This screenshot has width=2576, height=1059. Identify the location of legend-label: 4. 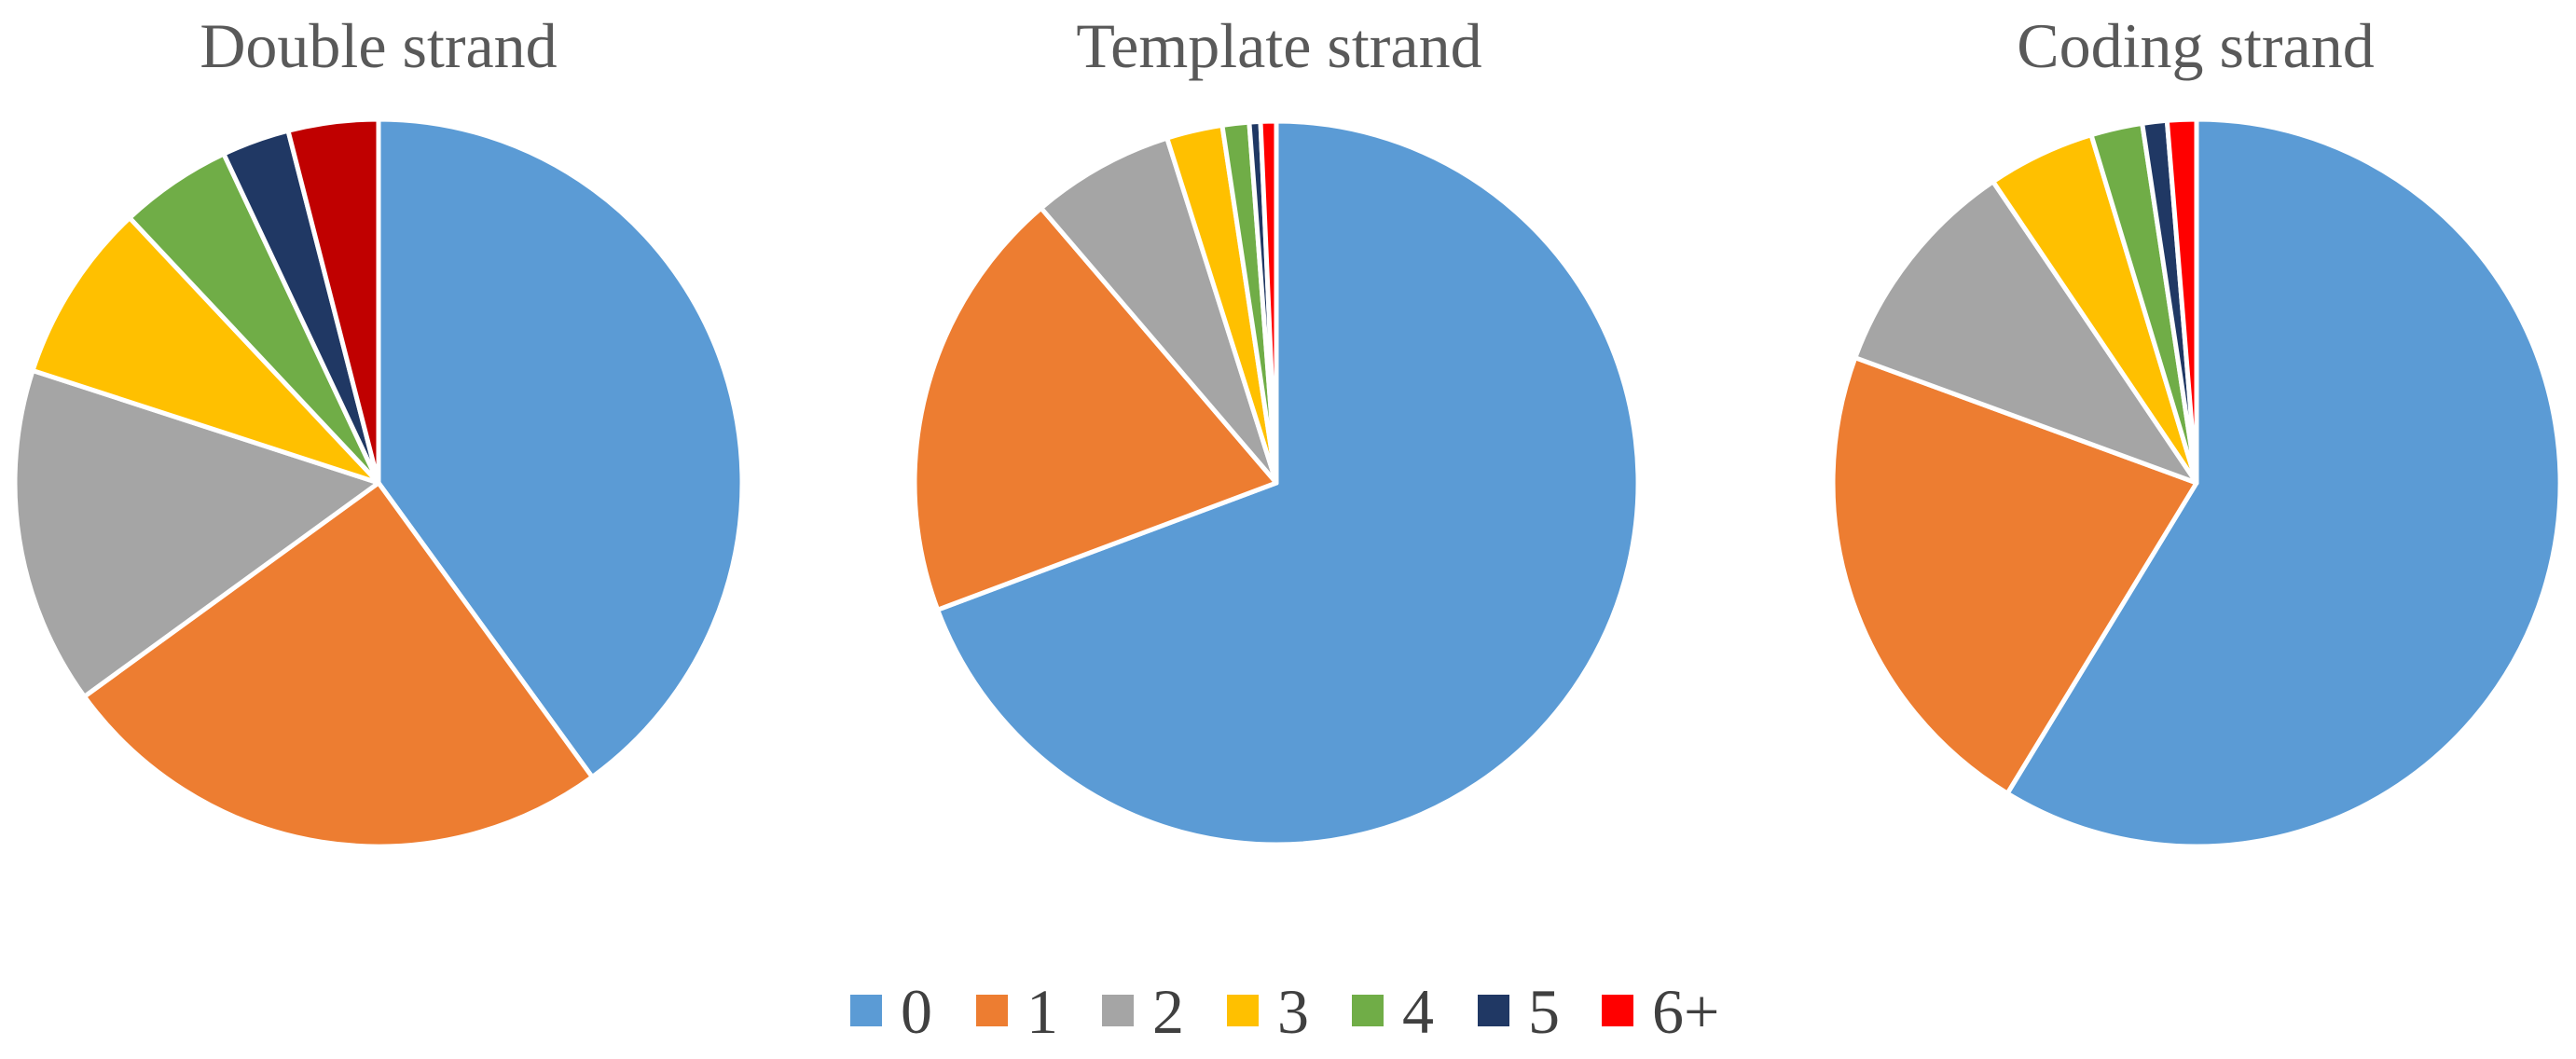
(1418, 1011).